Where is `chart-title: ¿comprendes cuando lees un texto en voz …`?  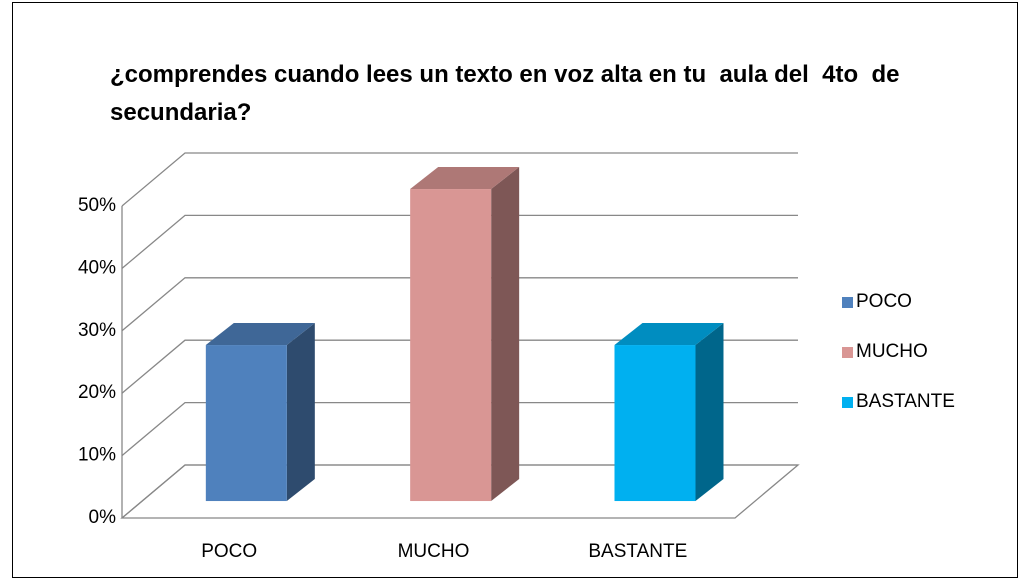 chart-title: ¿comprendes cuando lees un texto en voz … is located at coordinates (508, 93).